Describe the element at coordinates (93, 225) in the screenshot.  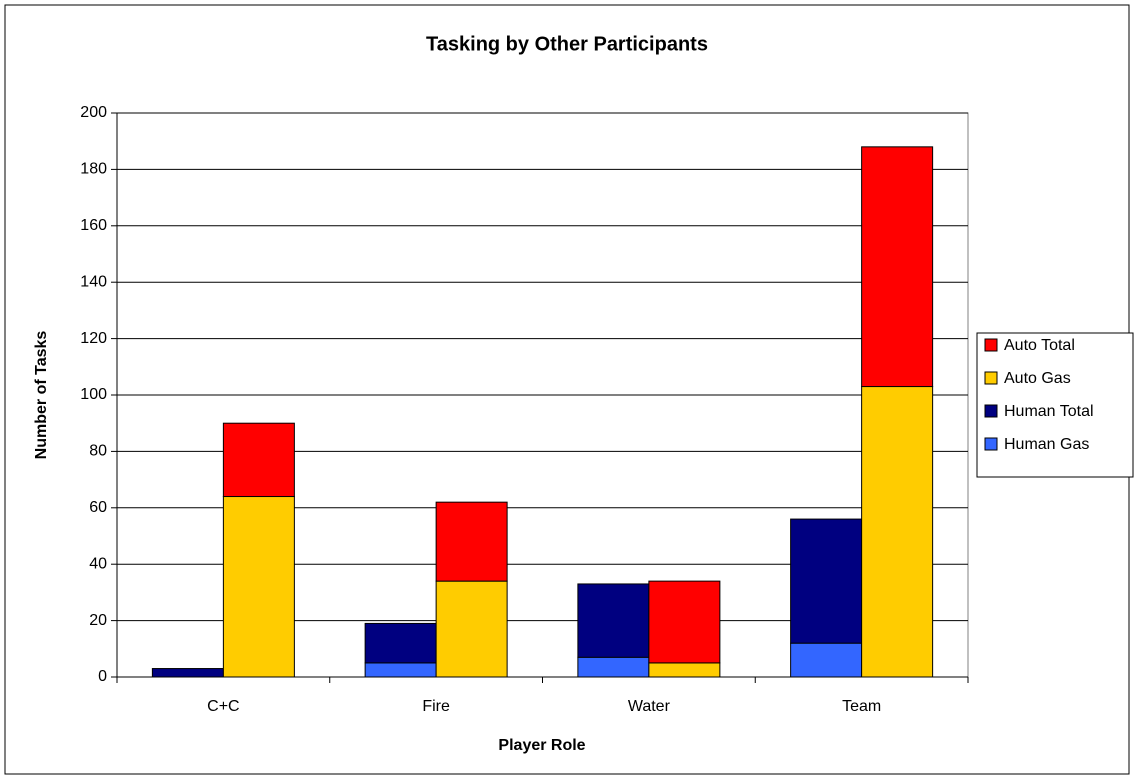
I see `y-tick-label: 160` at that location.